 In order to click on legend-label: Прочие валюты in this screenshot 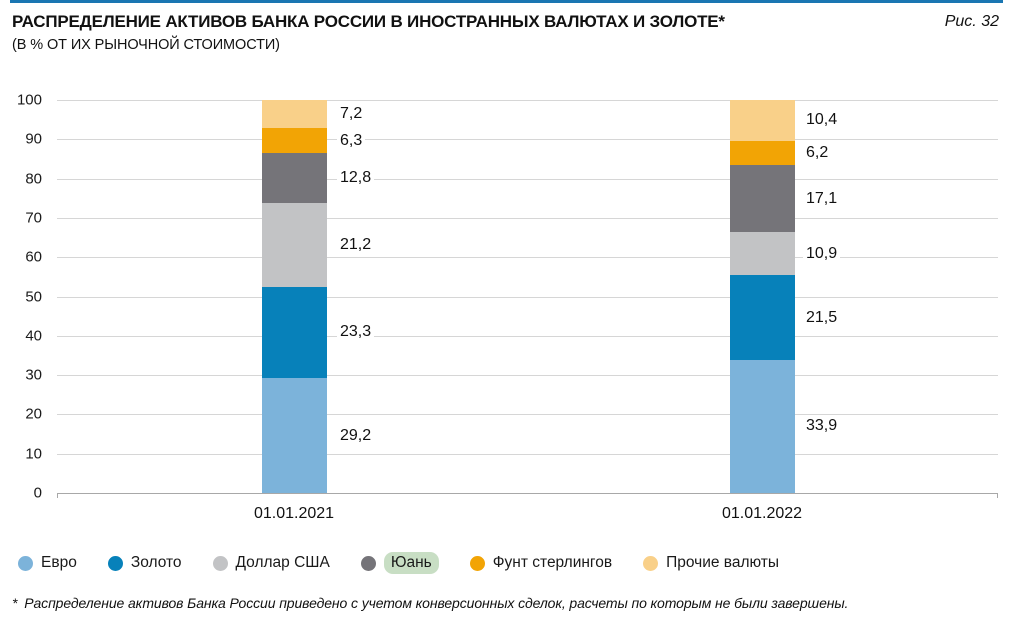, I will do `click(723, 562)`.